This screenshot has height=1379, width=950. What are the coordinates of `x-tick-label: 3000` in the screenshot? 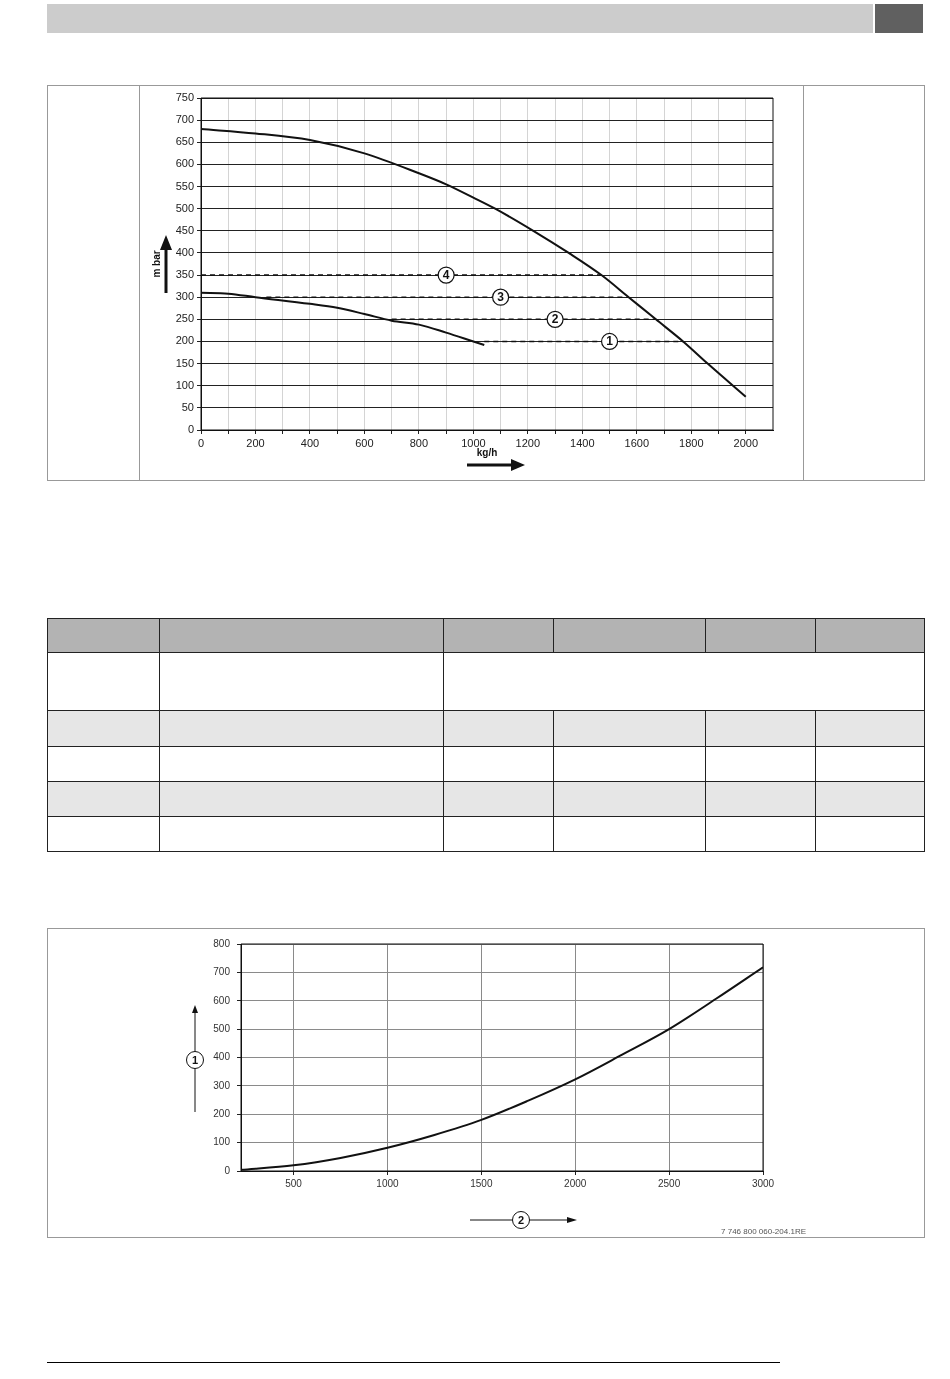 It's located at (763, 1183).